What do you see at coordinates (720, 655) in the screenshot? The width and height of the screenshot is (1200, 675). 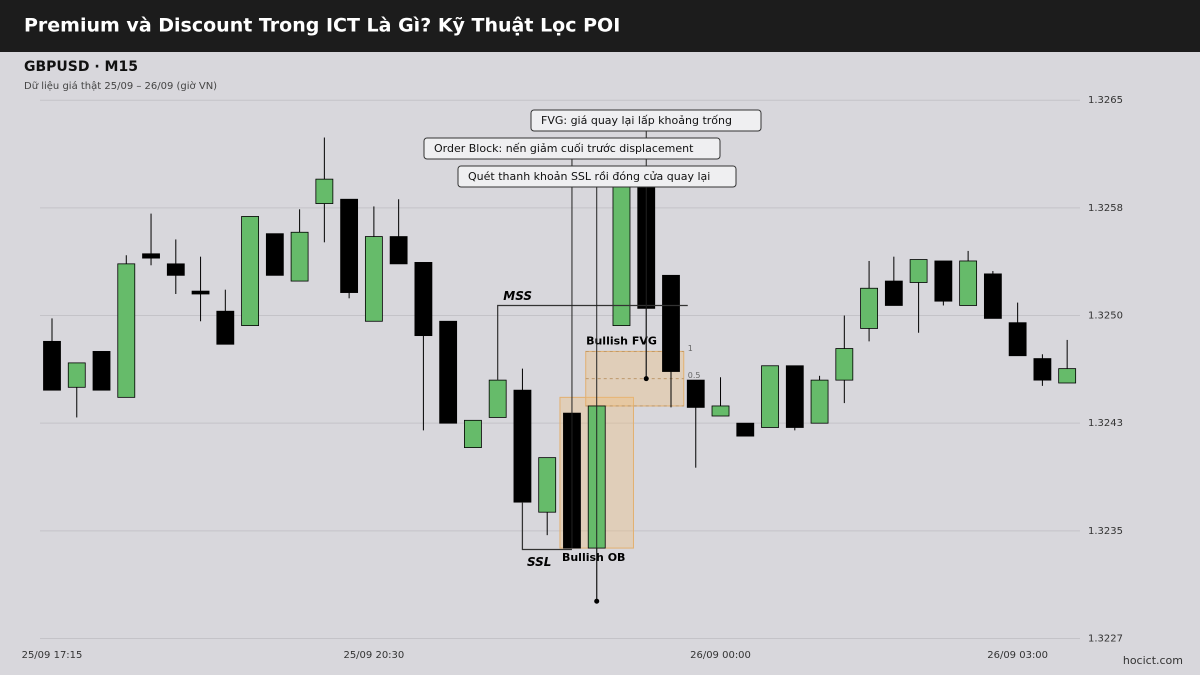 I see `x-tick-label: 26/09 00:00` at bounding box center [720, 655].